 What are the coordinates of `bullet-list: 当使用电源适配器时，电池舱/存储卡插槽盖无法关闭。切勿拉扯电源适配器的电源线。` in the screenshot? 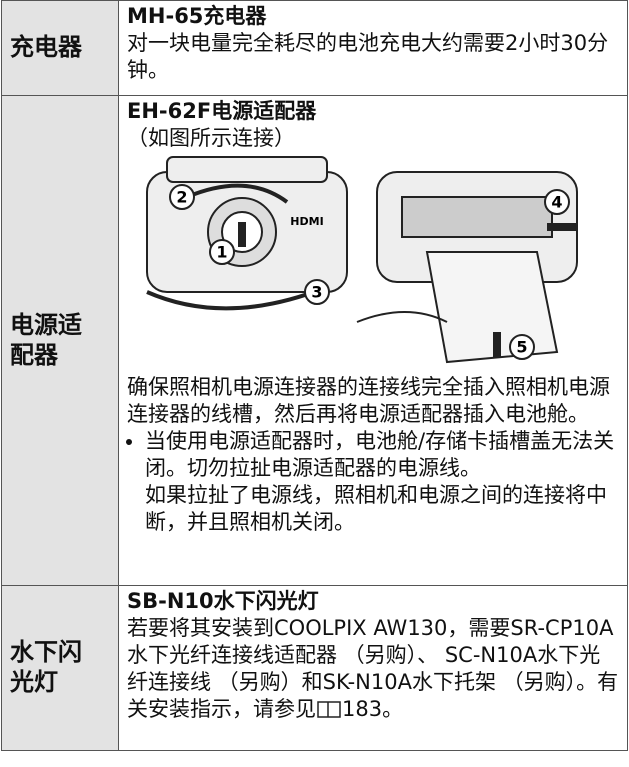 It's located at (373, 455).